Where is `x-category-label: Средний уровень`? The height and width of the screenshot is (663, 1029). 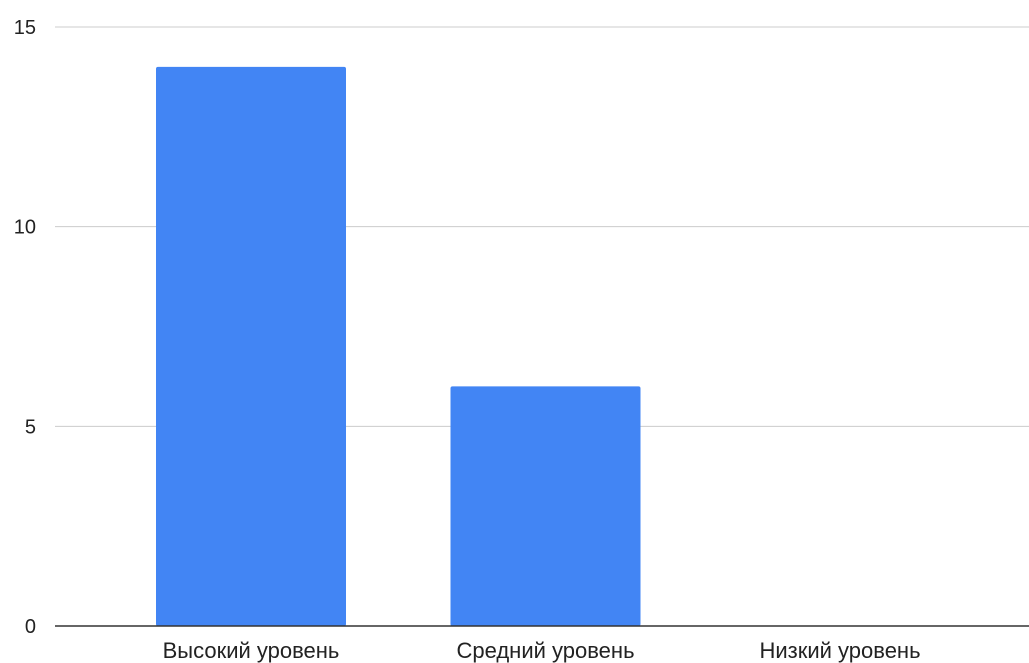
x-category-label: Средний уровень is located at coordinates (545, 650).